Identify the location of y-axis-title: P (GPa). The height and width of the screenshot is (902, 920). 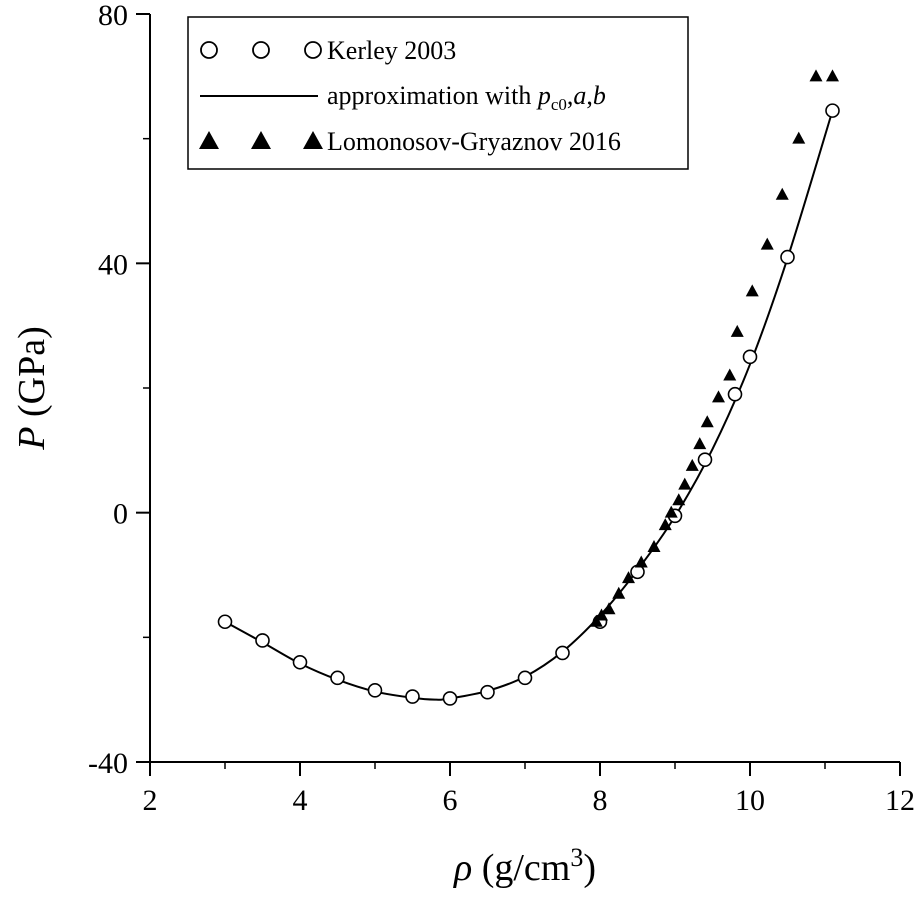
(32, 388).